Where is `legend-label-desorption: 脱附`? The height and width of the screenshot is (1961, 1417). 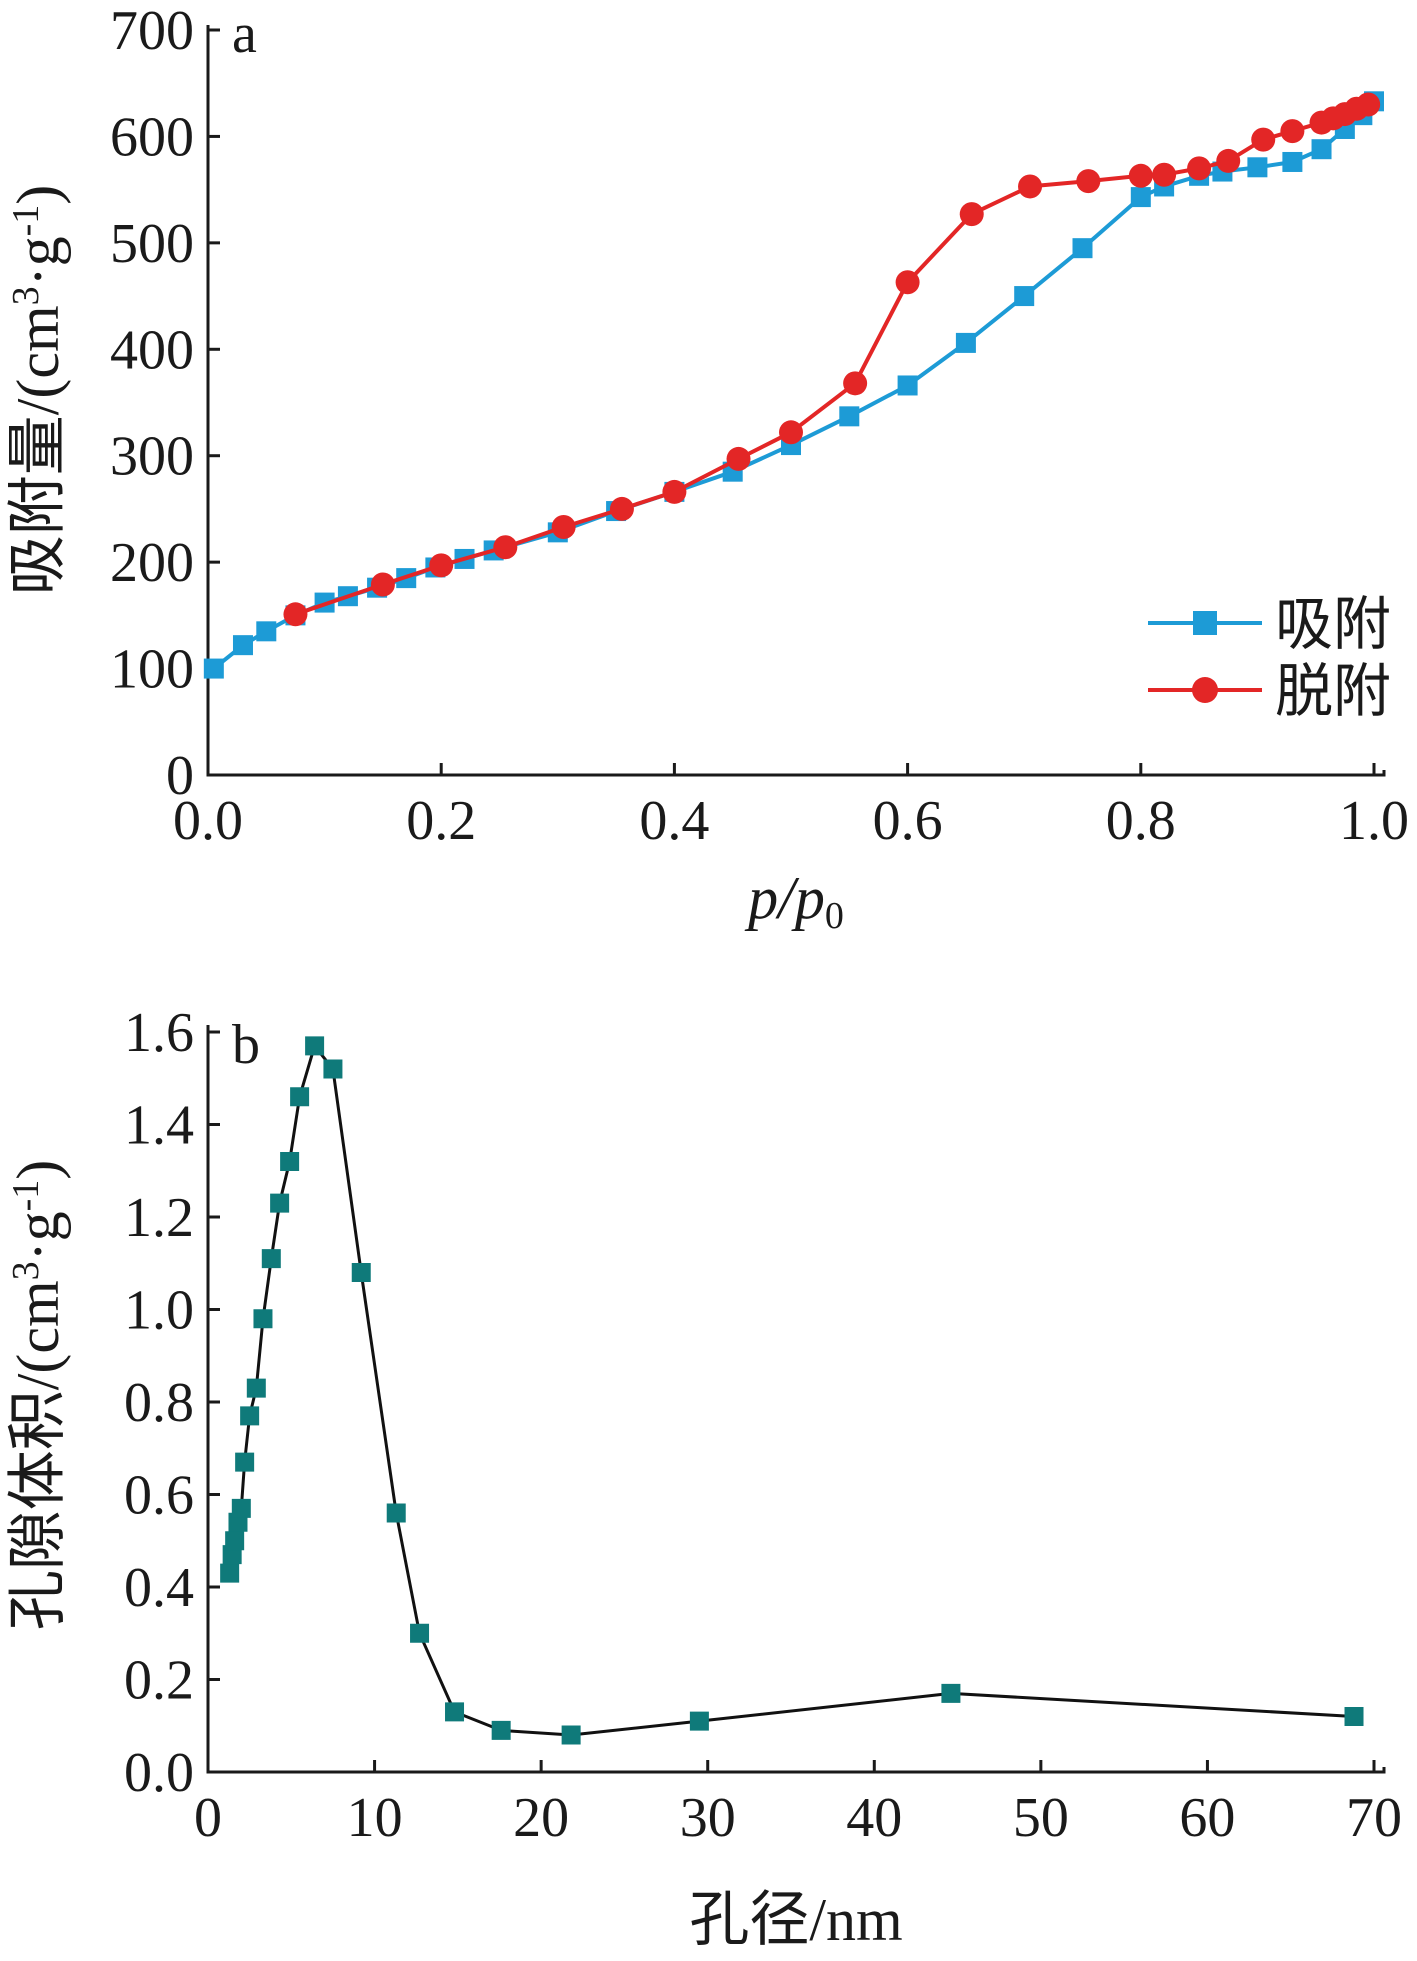
legend-label-desorption: 脱附 is located at coordinates (1333, 691).